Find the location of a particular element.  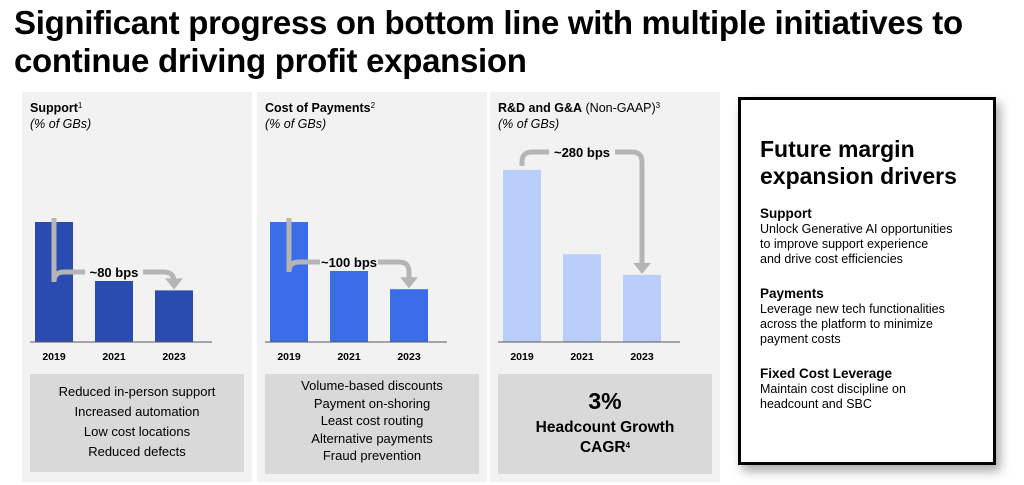

bps-annotation: ~100 bps is located at coordinates (349, 262).